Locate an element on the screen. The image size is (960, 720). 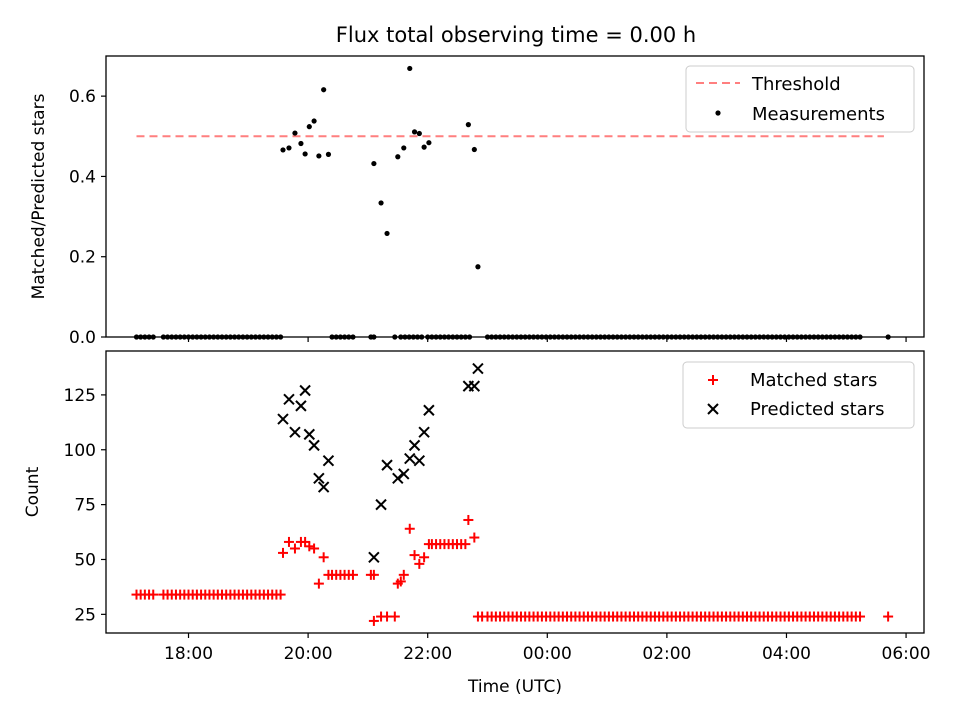
count-y-tick-label: 50 is located at coordinates (85, 560).